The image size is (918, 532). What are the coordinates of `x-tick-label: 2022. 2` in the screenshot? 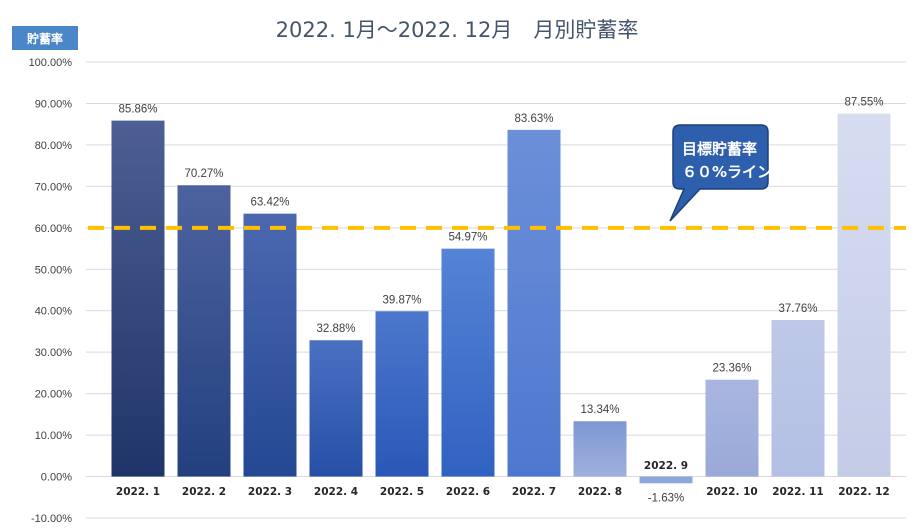 It's located at (204, 492).